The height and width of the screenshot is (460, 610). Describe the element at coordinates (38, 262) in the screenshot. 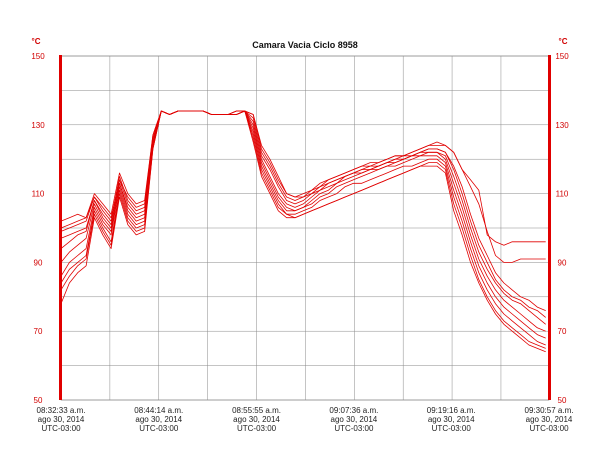

I see `y-tick-label-left: 90` at that location.